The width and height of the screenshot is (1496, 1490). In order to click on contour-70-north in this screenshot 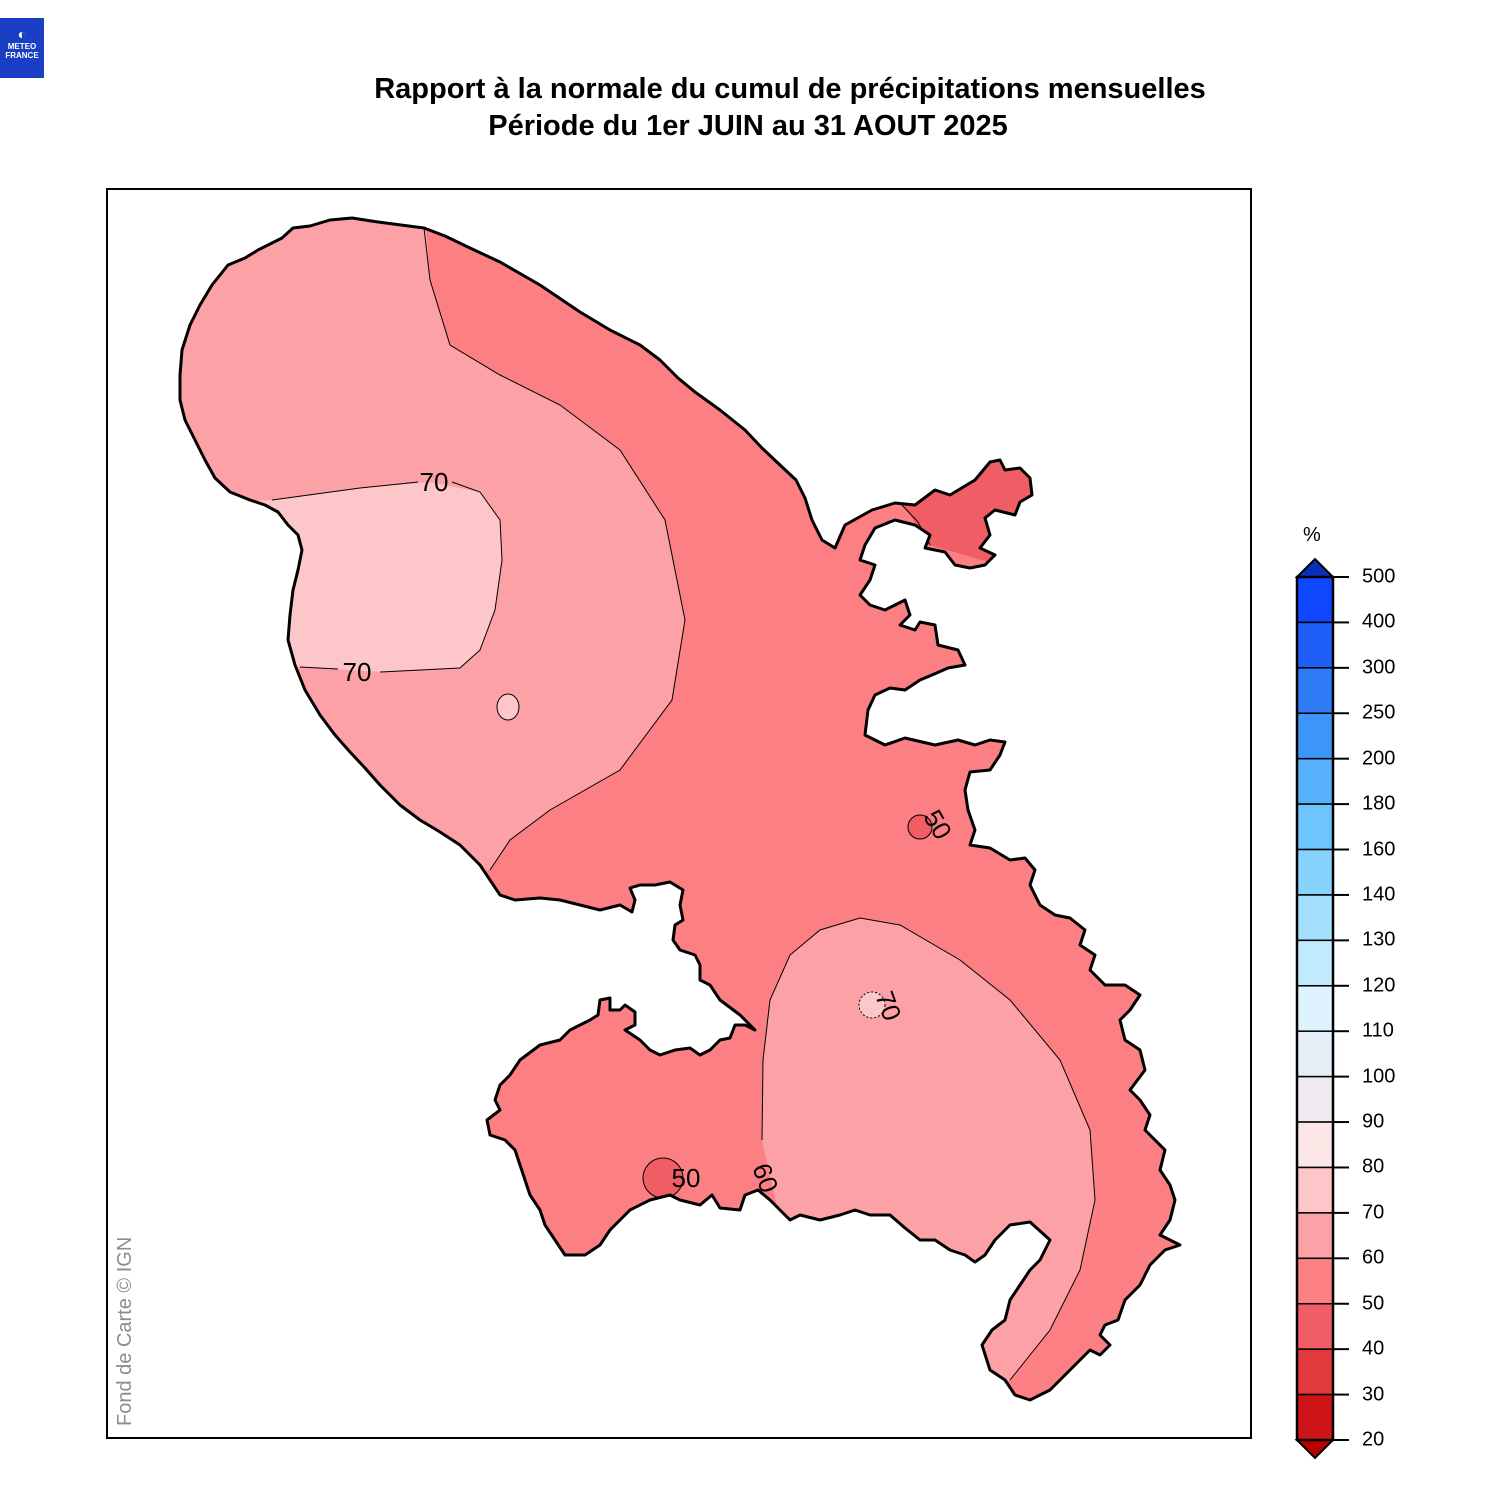, I will do `click(387, 577)`.